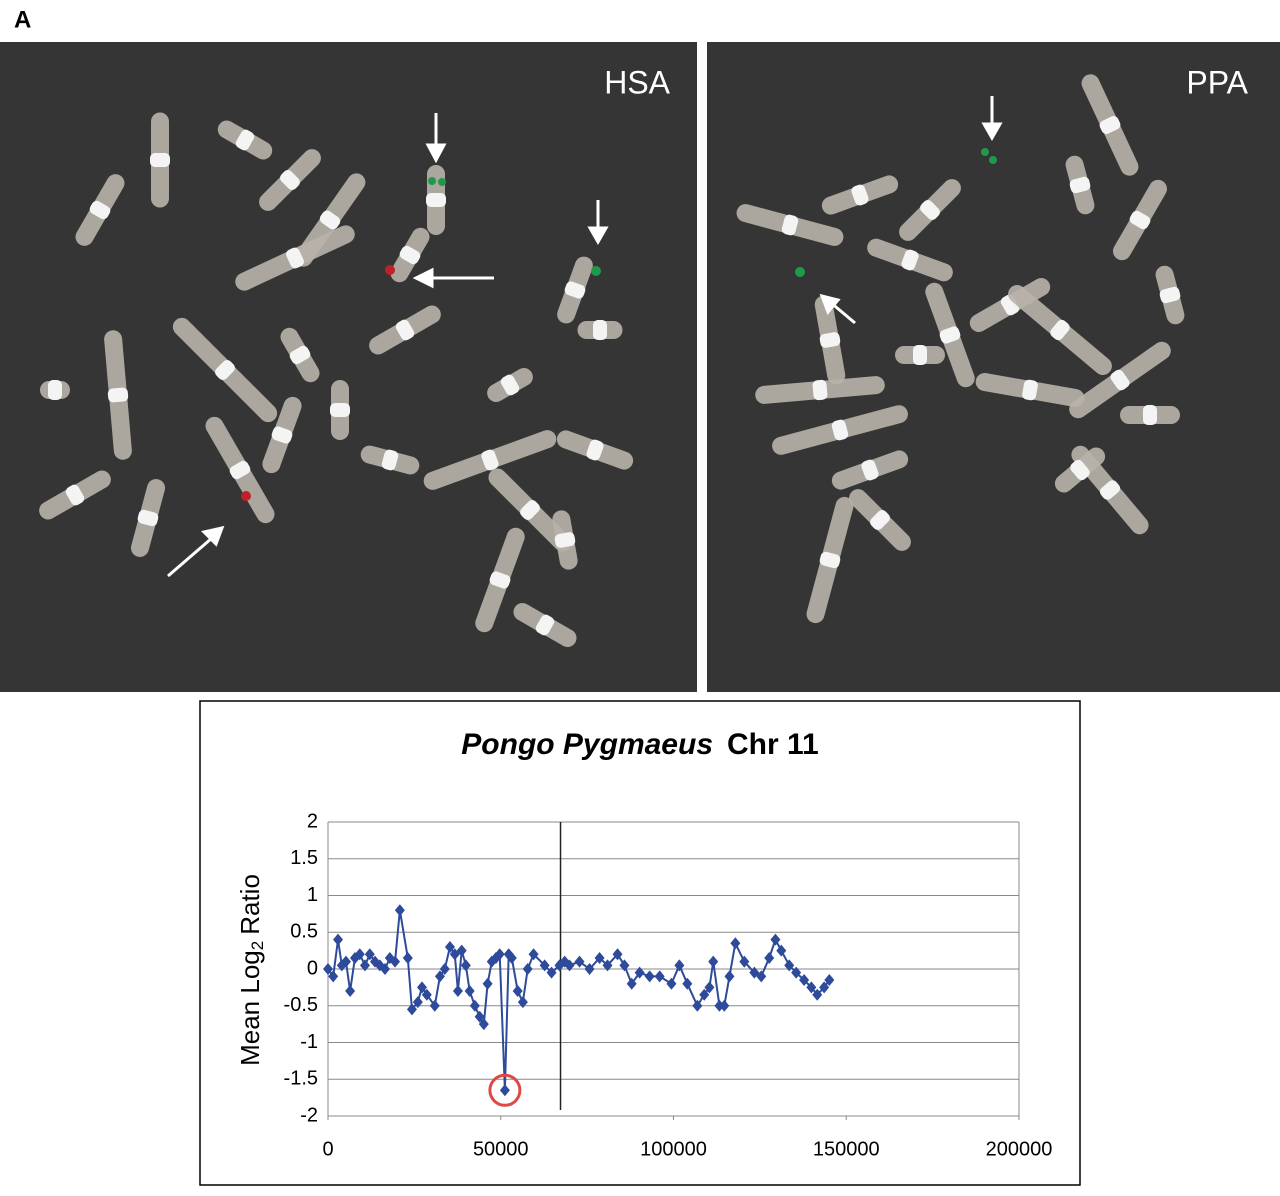 This screenshot has width=1280, height=1196. What do you see at coordinates (587, 744) in the screenshot?
I see `title-italic: Pongo Pygmaeus` at bounding box center [587, 744].